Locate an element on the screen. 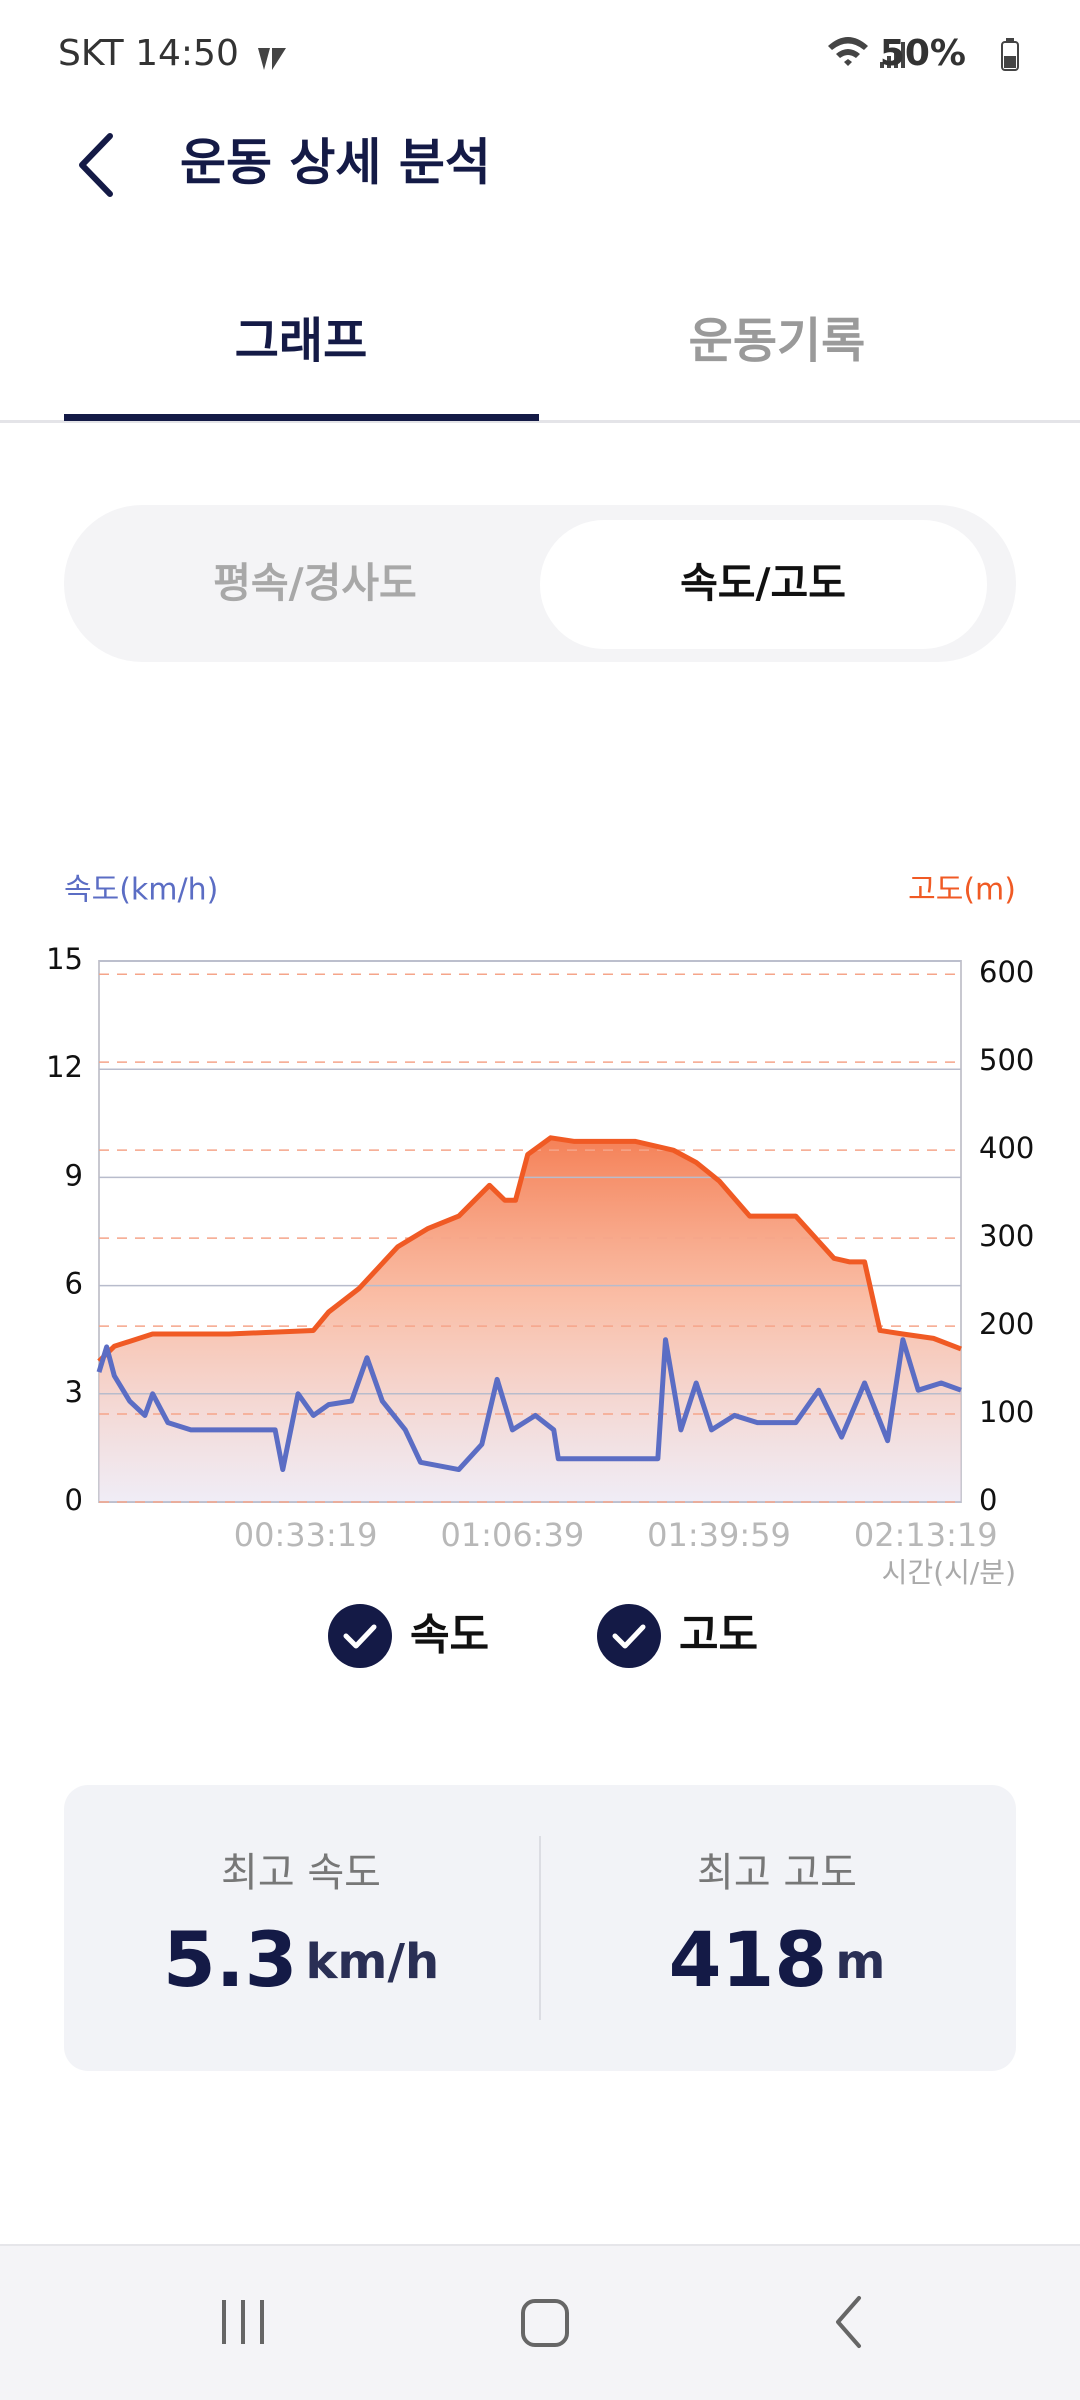 This screenshot has height=2400, width=1080. y2-tick-label: 600 is located at coordinates (1006, 972).